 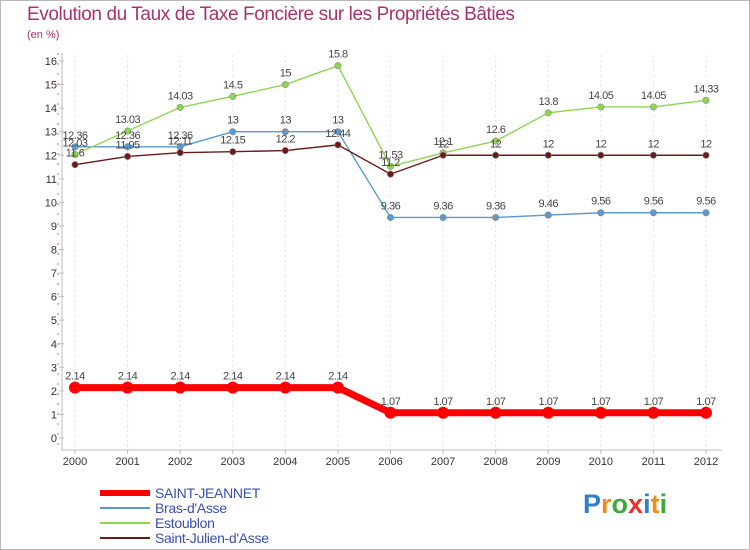 What do you see at coordinates (601, 462) in the screenshot?
I see `x-tick-label: 2010` at bounding box center [601, 462].